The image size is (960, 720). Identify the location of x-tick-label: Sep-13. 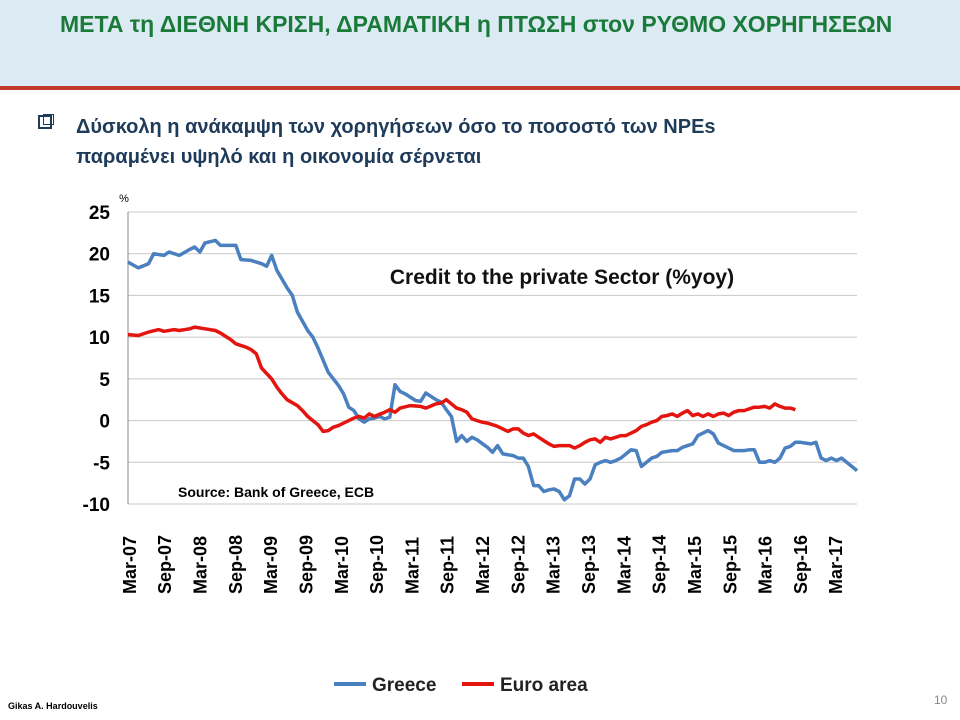
(589, 564).